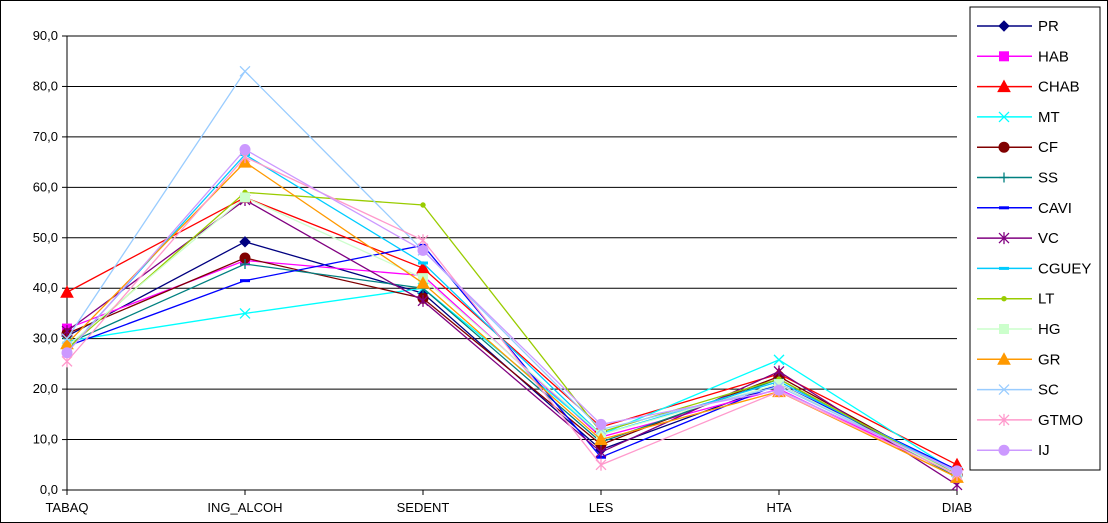  Describe the element at coordinates (1004, 450) in the screenshot. I see `legend-marker-ij` at that location.